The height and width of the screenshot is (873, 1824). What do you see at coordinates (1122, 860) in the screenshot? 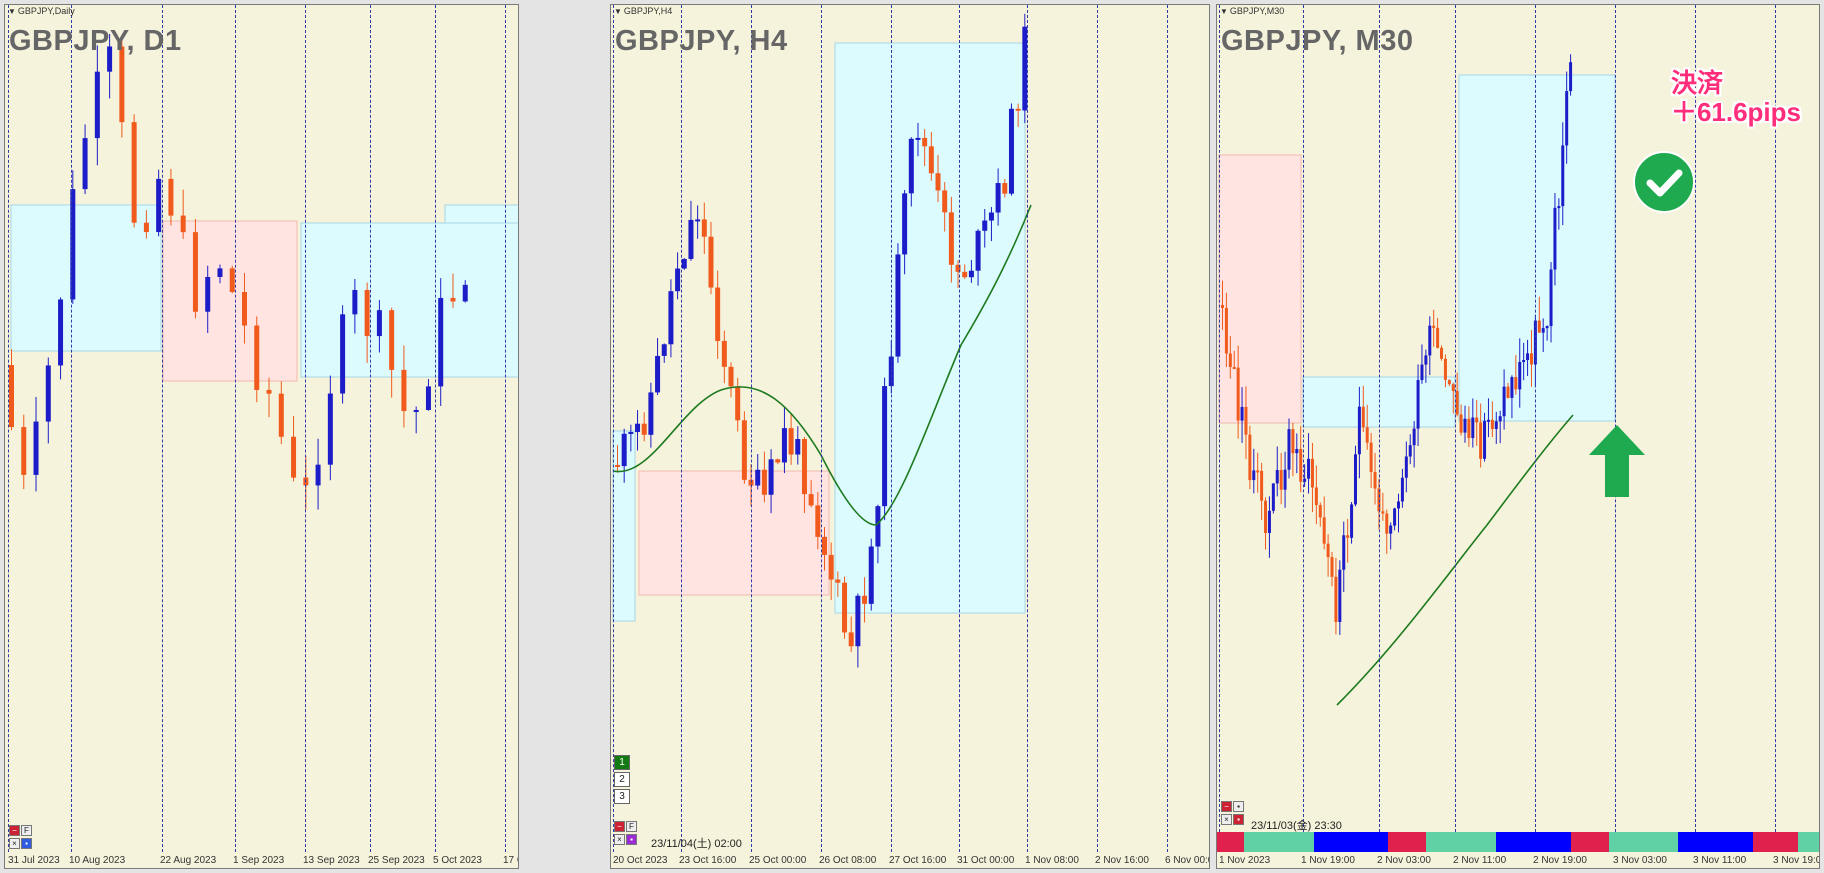
I see `time-label: 2 Nov 16:00` at bounding box center [1122, 860].